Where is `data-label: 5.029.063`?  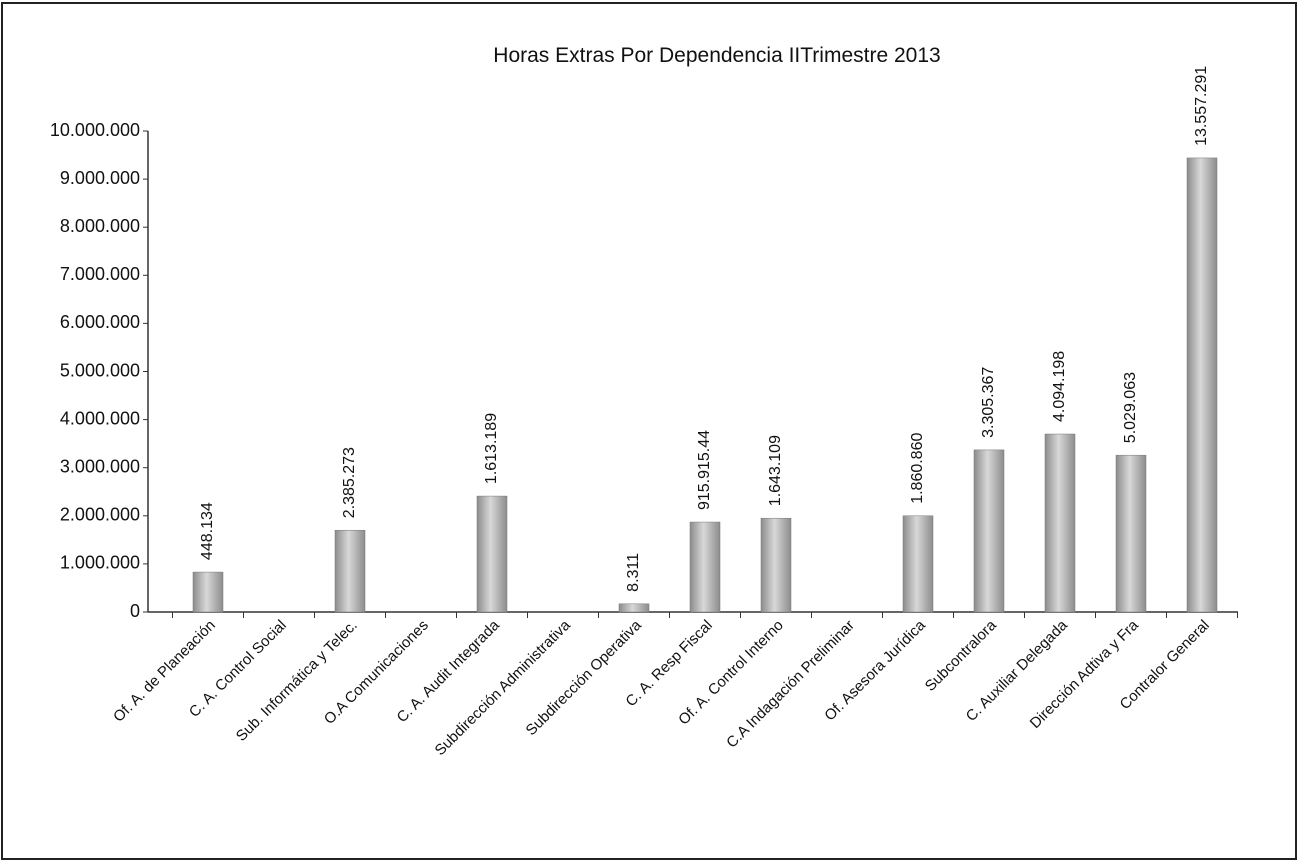
data-label: 5.029.063 is located at coordinates (1130, 407).